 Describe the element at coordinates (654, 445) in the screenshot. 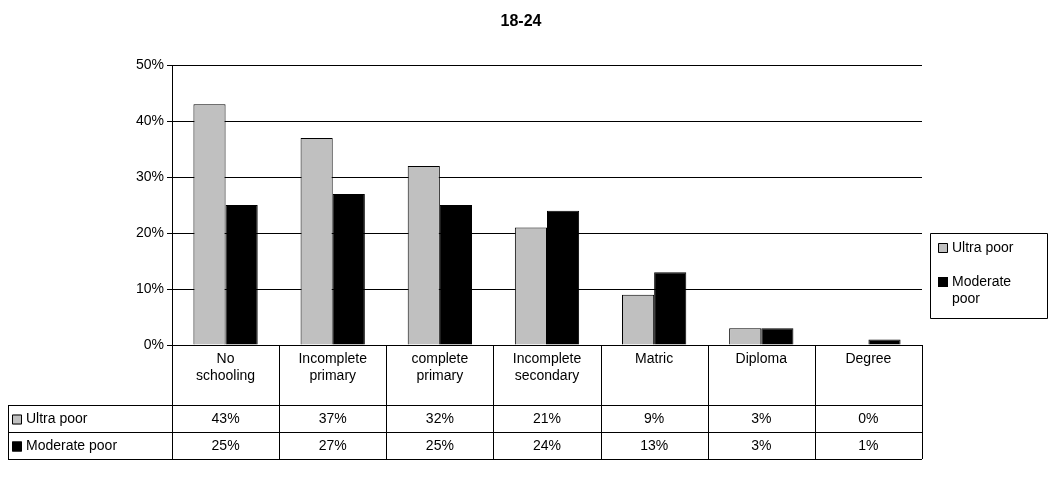

I see `data-label: 13%` at that location.